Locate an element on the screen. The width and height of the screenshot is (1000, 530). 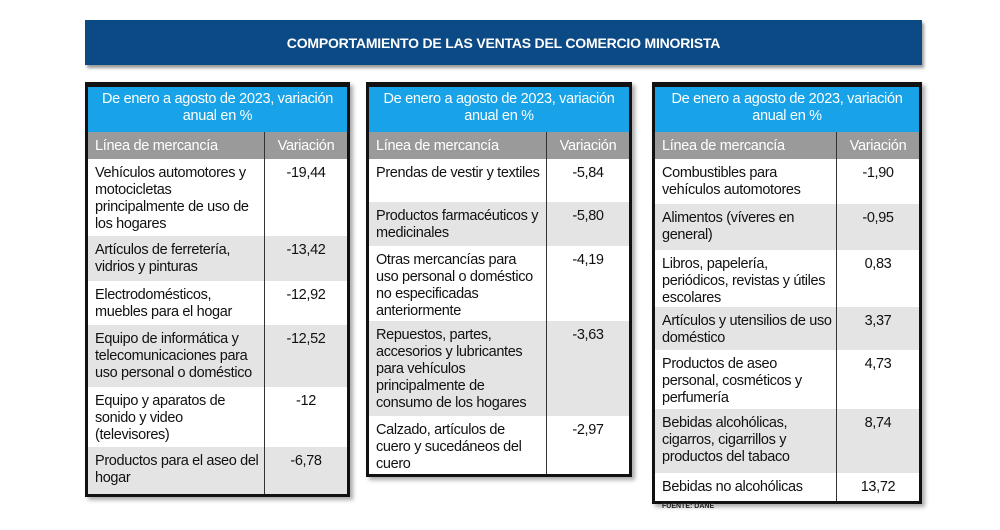
table-row: Productos para el aseo del hogar -6,78 is located at coordinates (217, 470).